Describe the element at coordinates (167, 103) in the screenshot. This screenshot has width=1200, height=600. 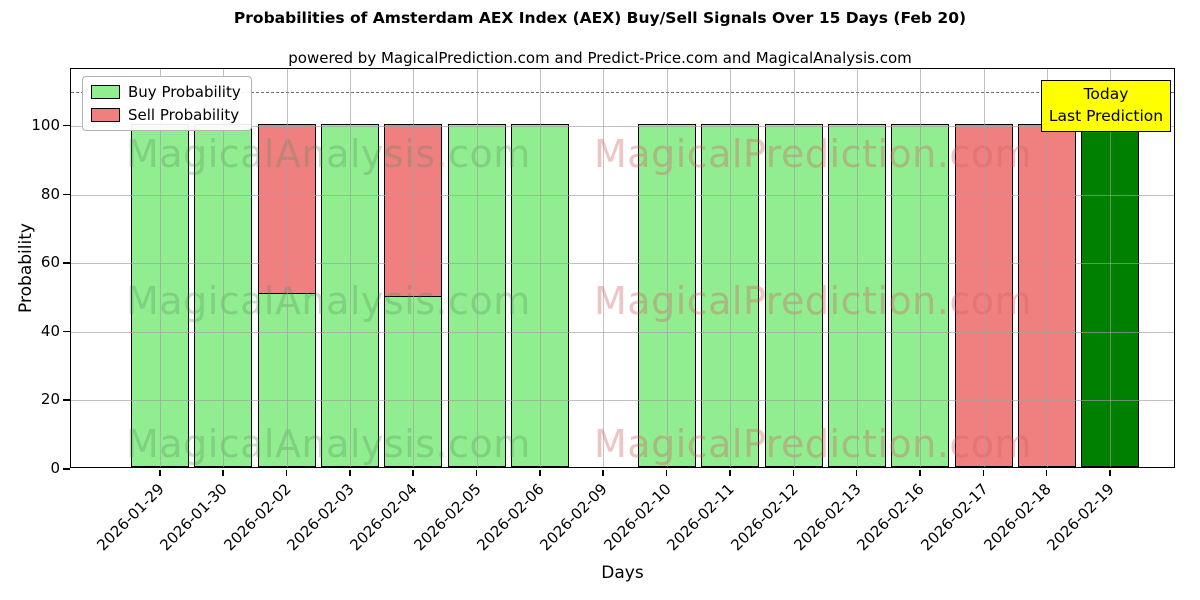
I see `legend: Buy Probability Sell Probability` at that location.